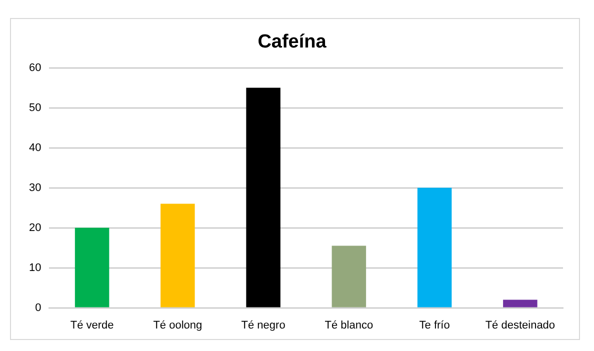 This screenshot has height=351, width=594. Describe the element at coordinates (35, 108) in the screenshot. I see `y-tick-label: 50` at that location.